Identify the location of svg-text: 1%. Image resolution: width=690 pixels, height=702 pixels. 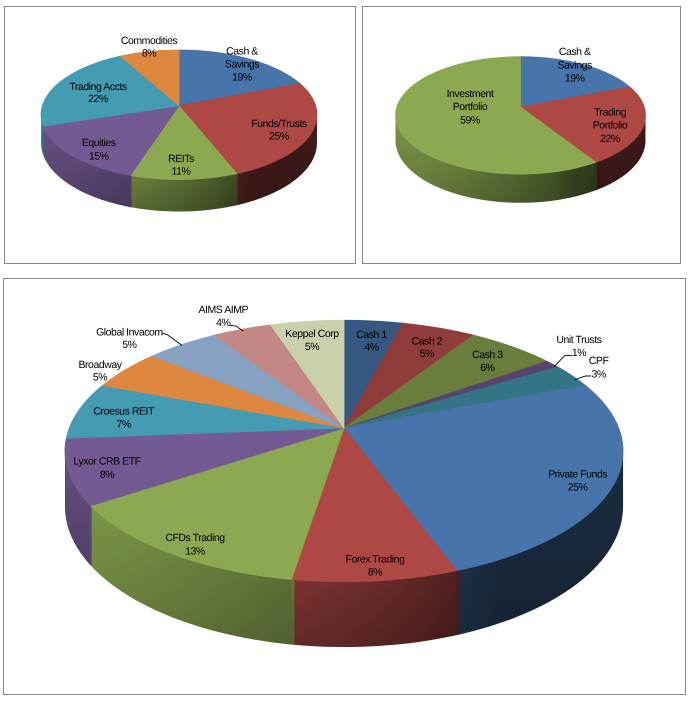
(579, 353).